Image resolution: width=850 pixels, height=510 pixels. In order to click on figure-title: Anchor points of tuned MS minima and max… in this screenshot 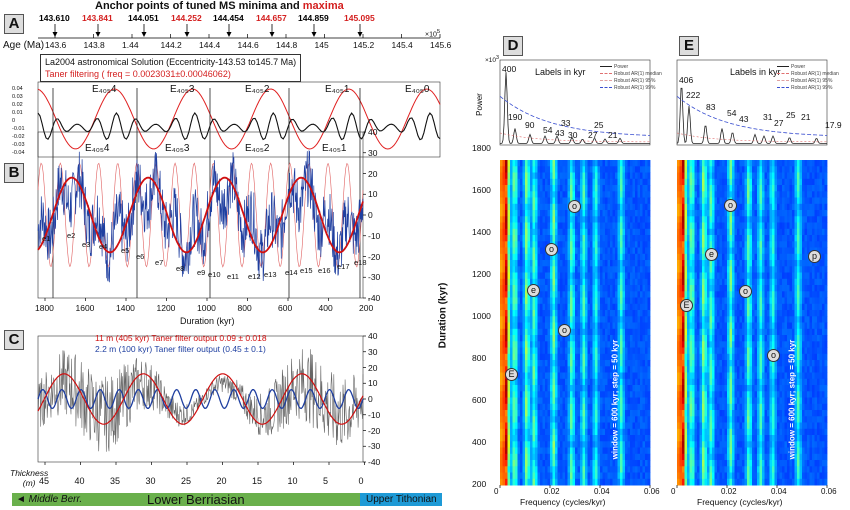, I will do `click(219, 6)`.